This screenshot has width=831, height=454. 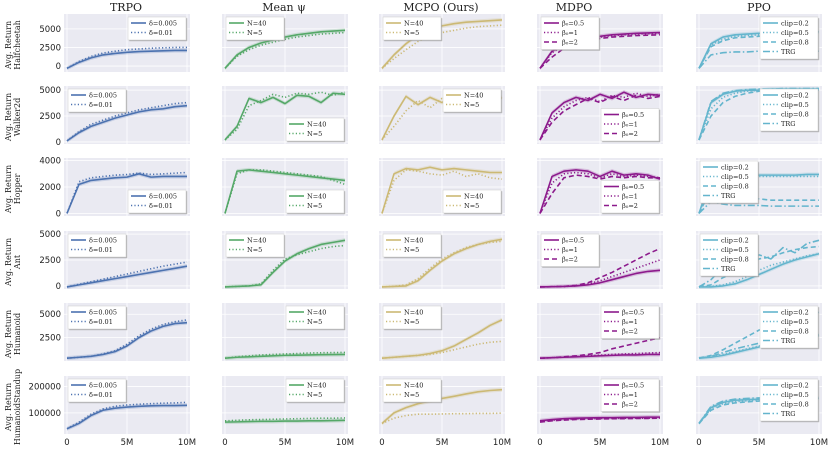 I want to click on panel-hopper-trpo: 0 2000 4000 δ=0.005 δ=0.01, so click(x=114, y=188).